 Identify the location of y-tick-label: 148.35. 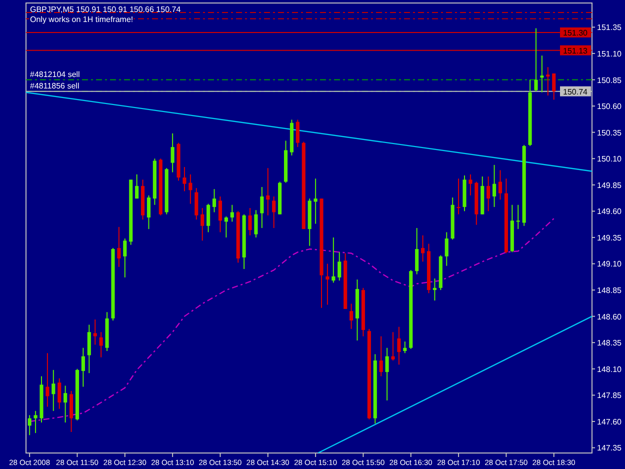
(609, 343).